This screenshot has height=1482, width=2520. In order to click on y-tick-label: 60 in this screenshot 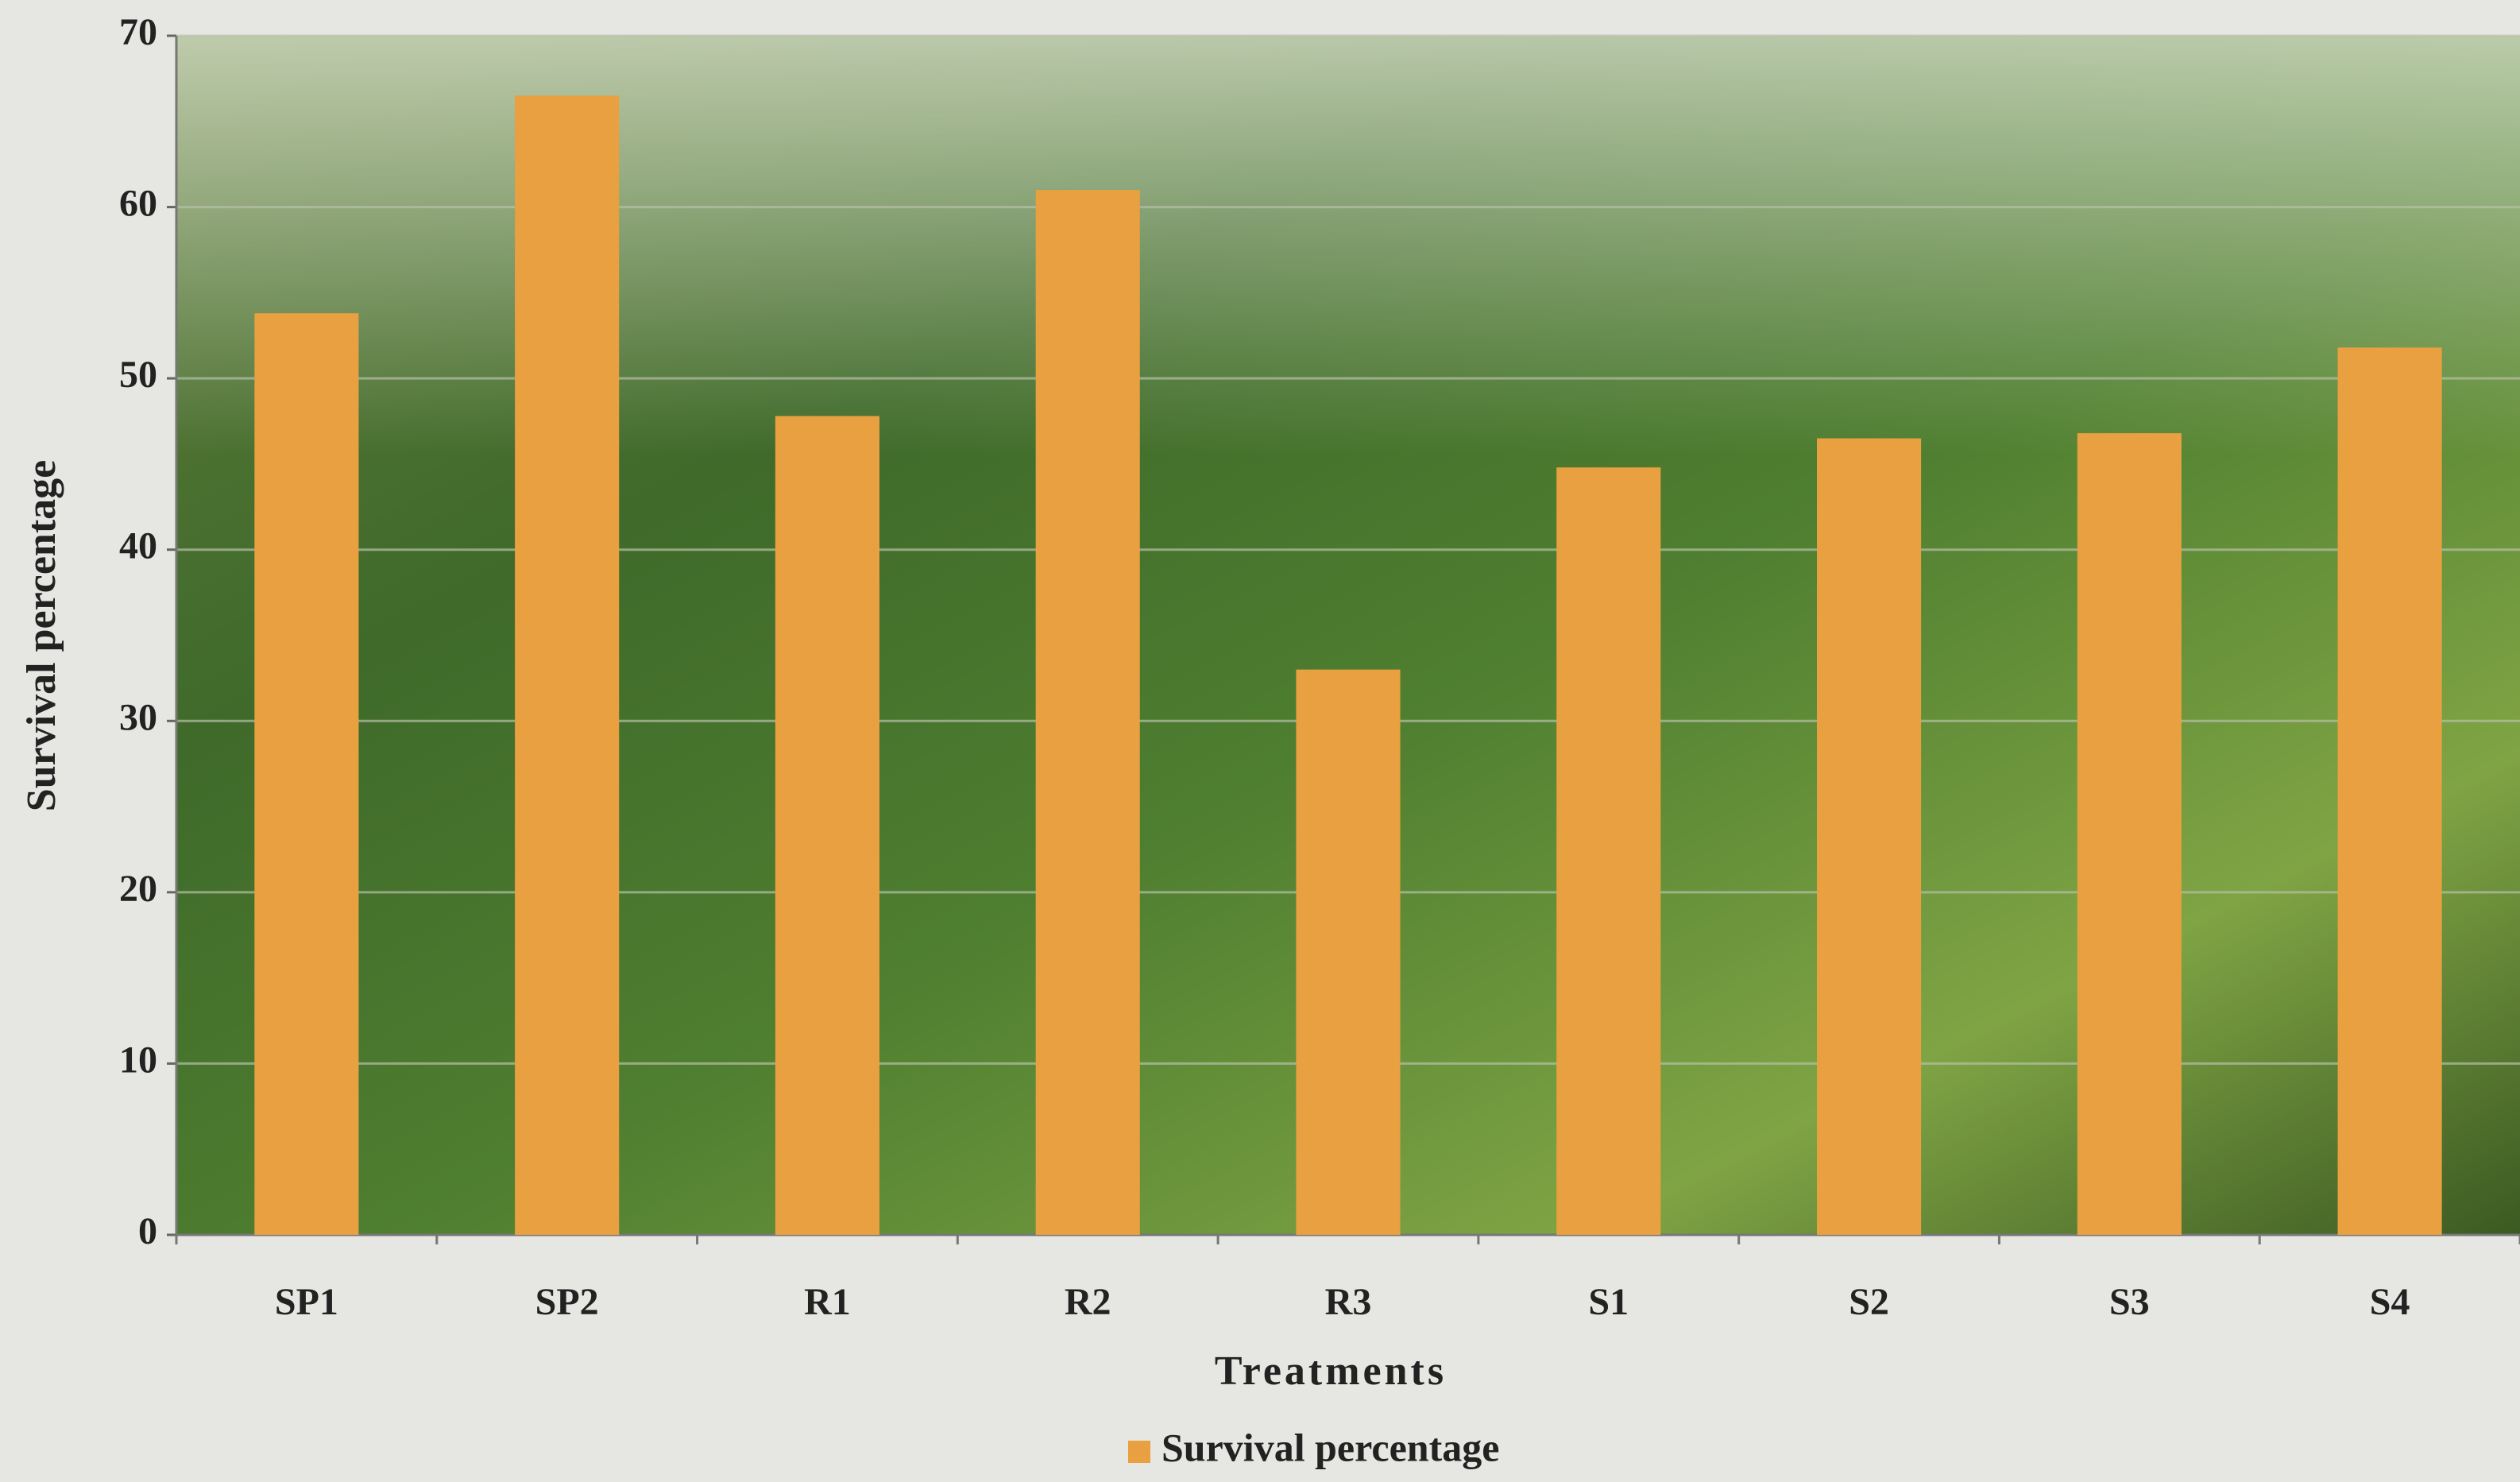, I will do `click(138, 204)`.